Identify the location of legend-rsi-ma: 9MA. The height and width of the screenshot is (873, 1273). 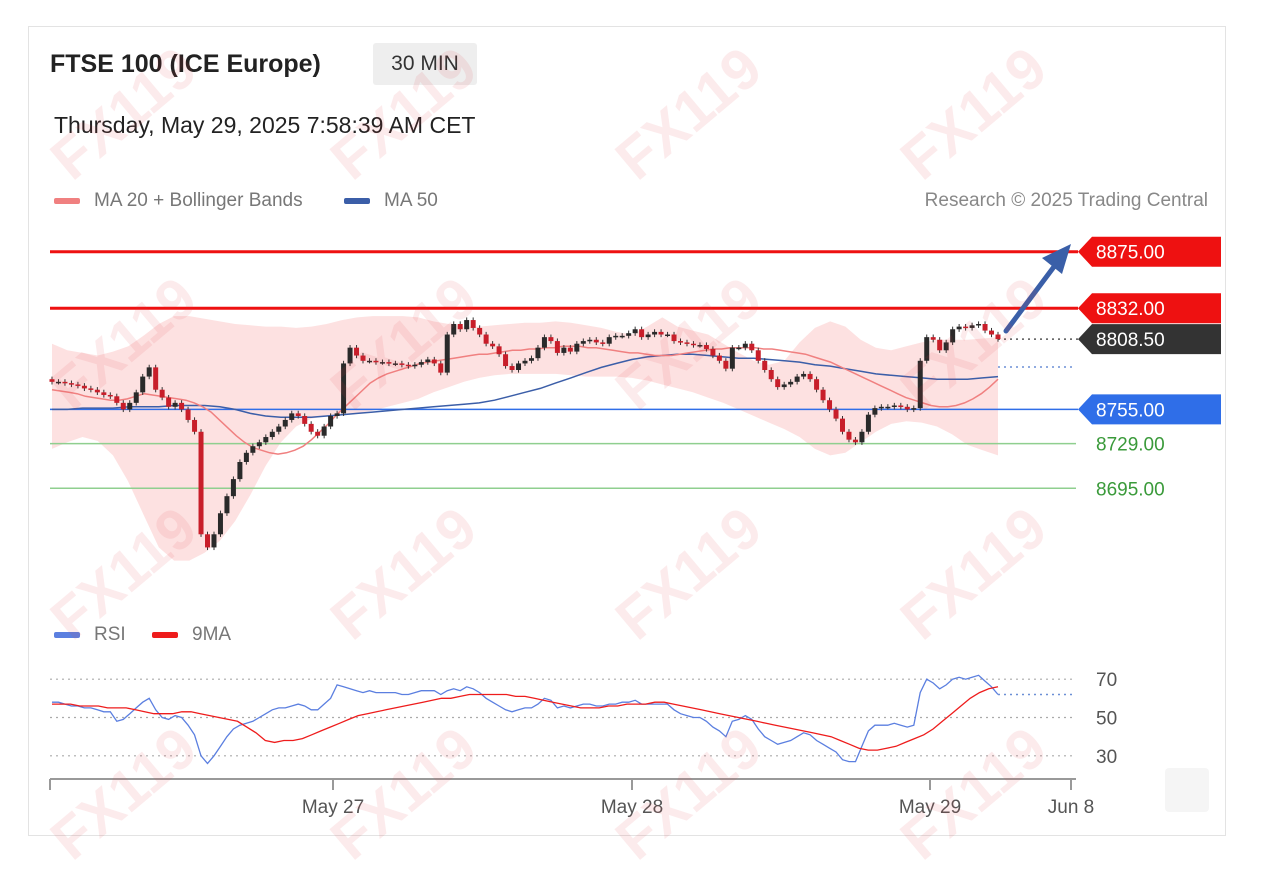
(191, 635).